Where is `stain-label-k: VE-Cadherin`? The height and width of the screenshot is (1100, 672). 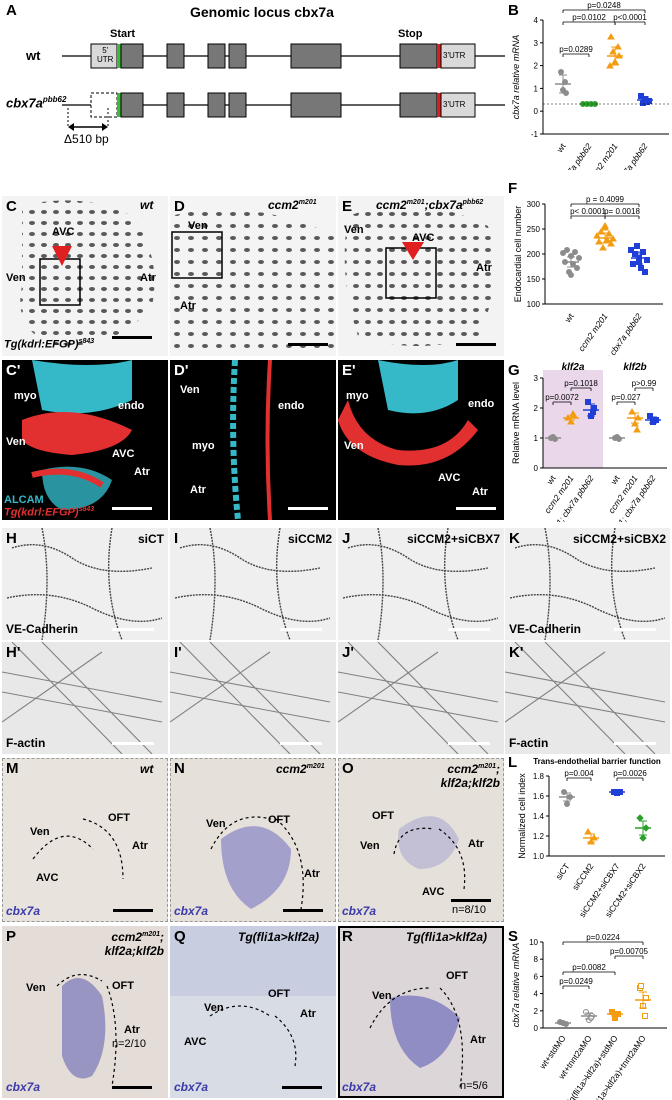
stain-label-k: VE-Cadherin is located at coordinates (545, 629).